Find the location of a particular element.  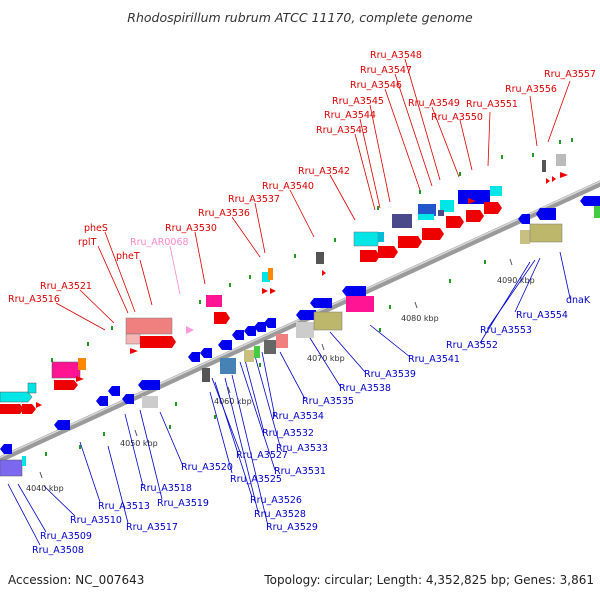

gene-label: Rru_A3556 is located at coordinates (531, 89).